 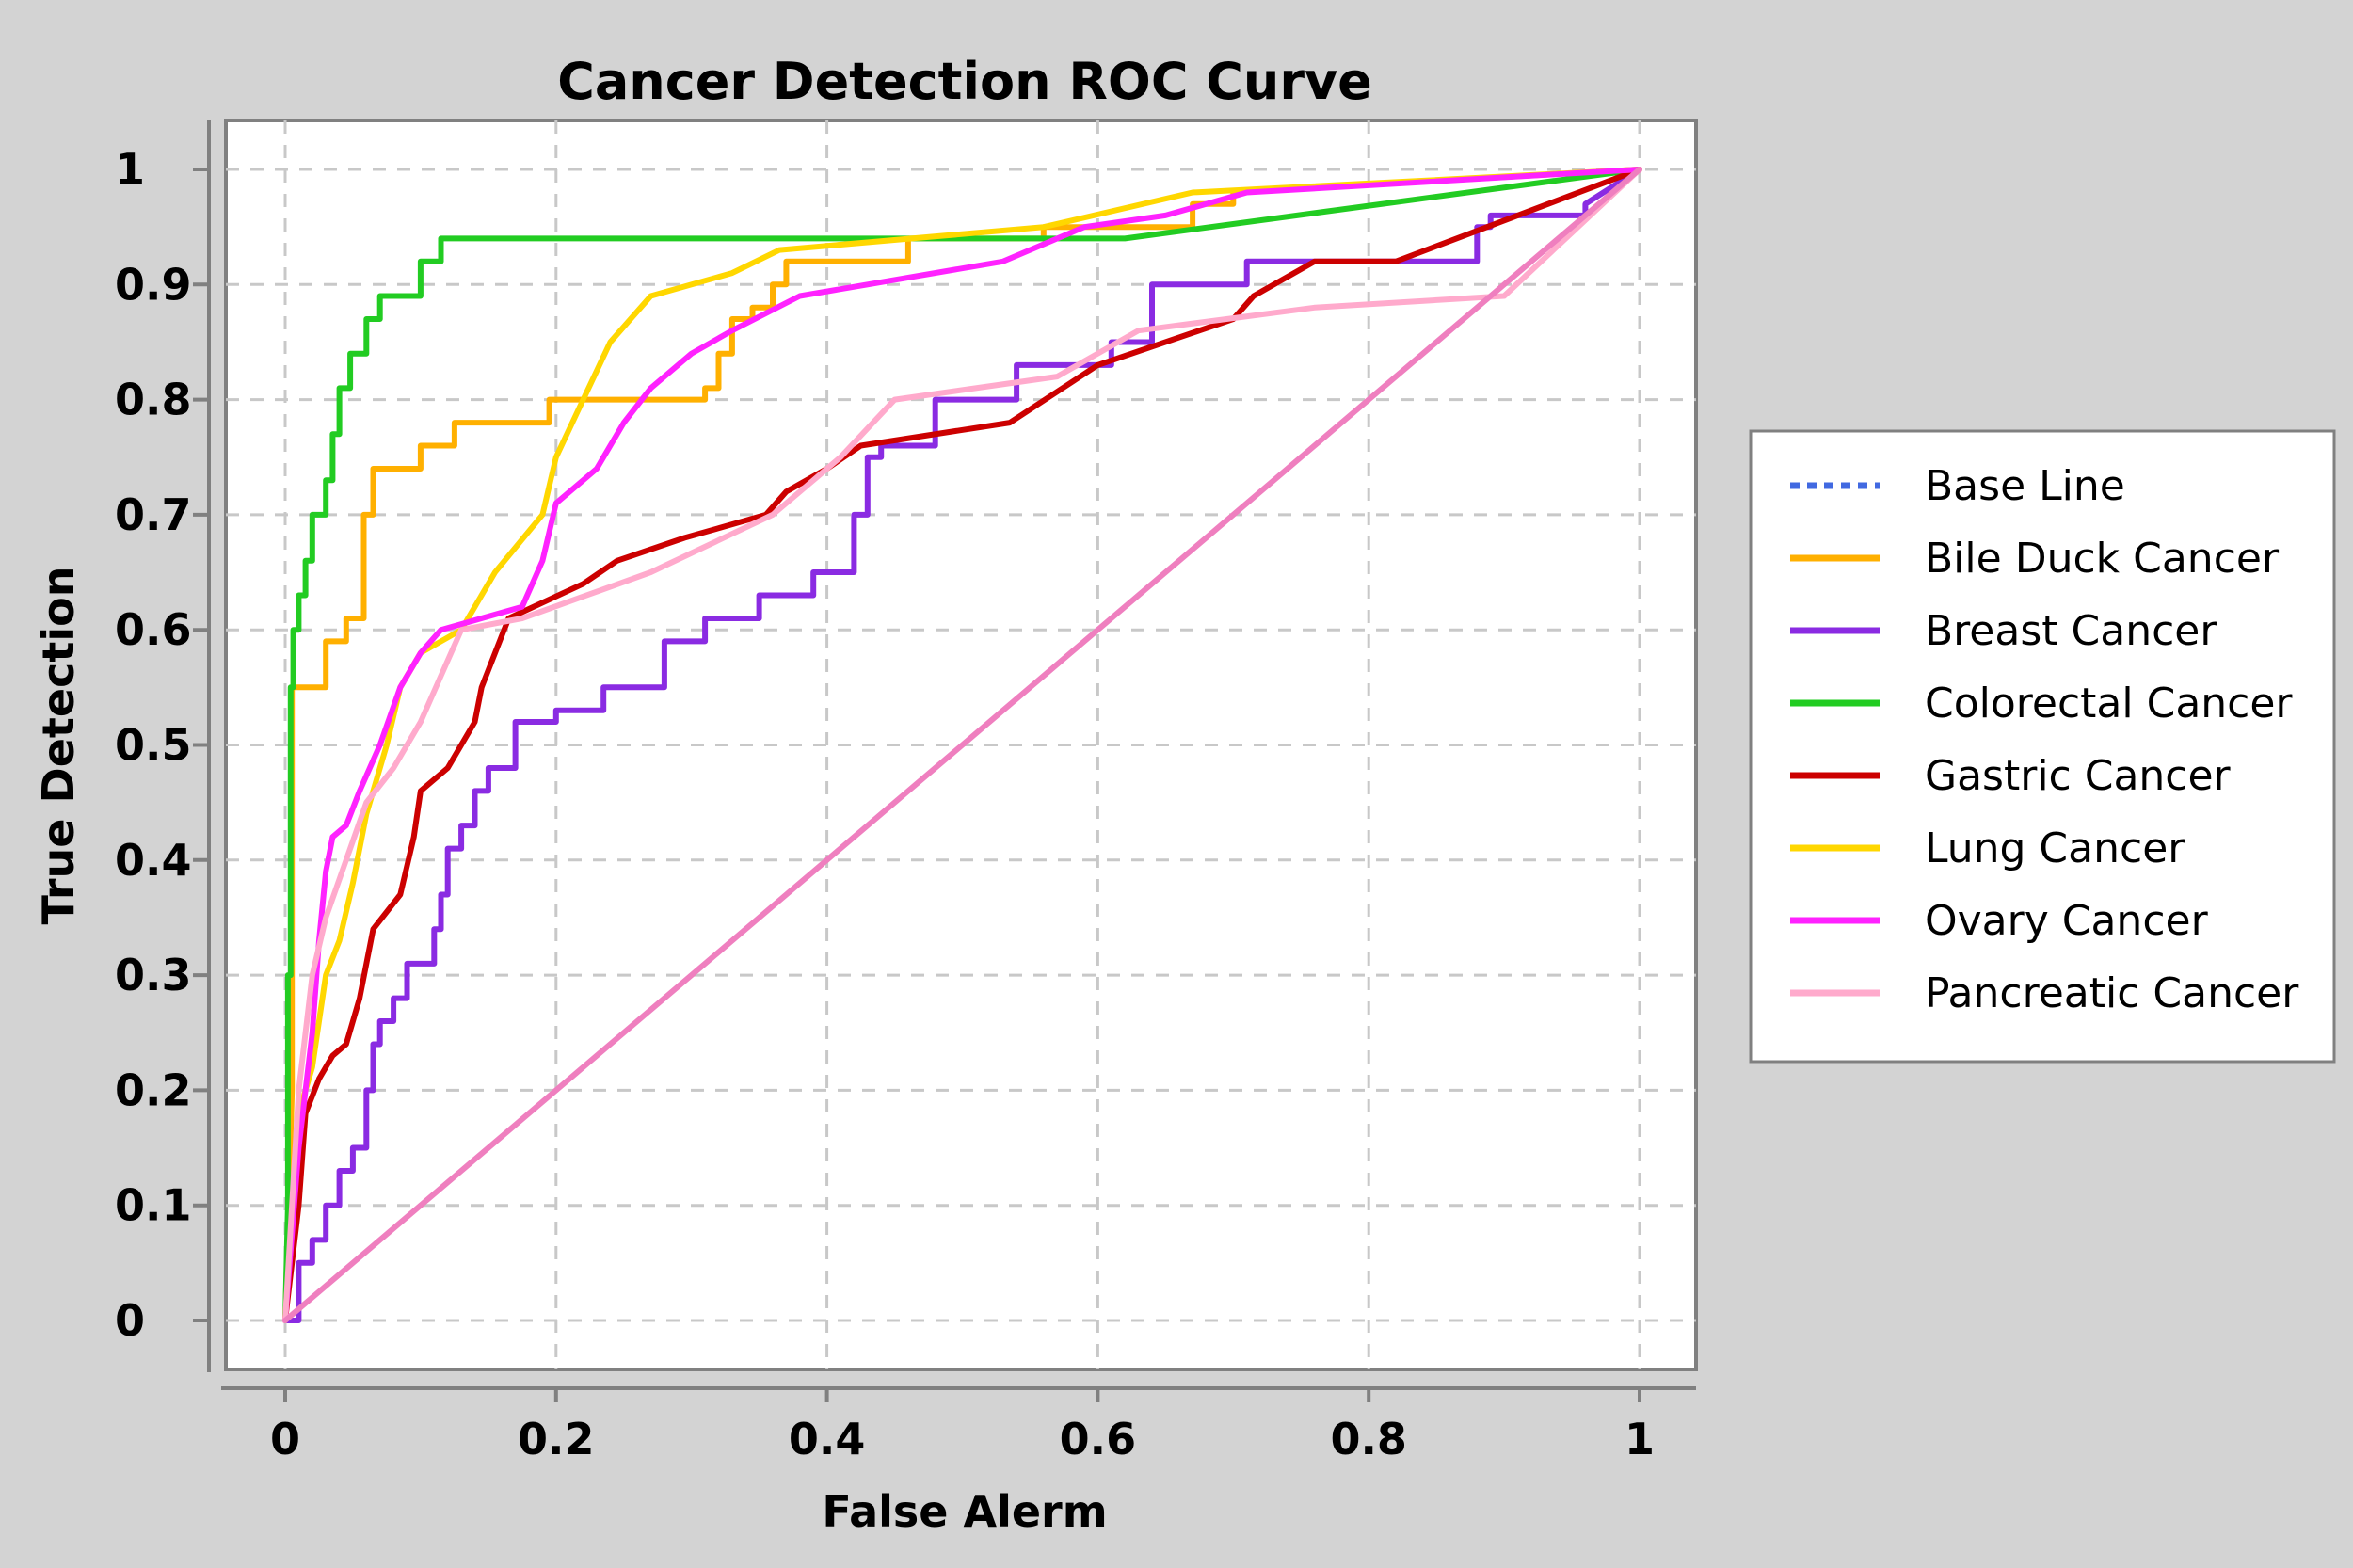 I want to click on x-tick-label: 0.6, so click(x=1098, y=1439).